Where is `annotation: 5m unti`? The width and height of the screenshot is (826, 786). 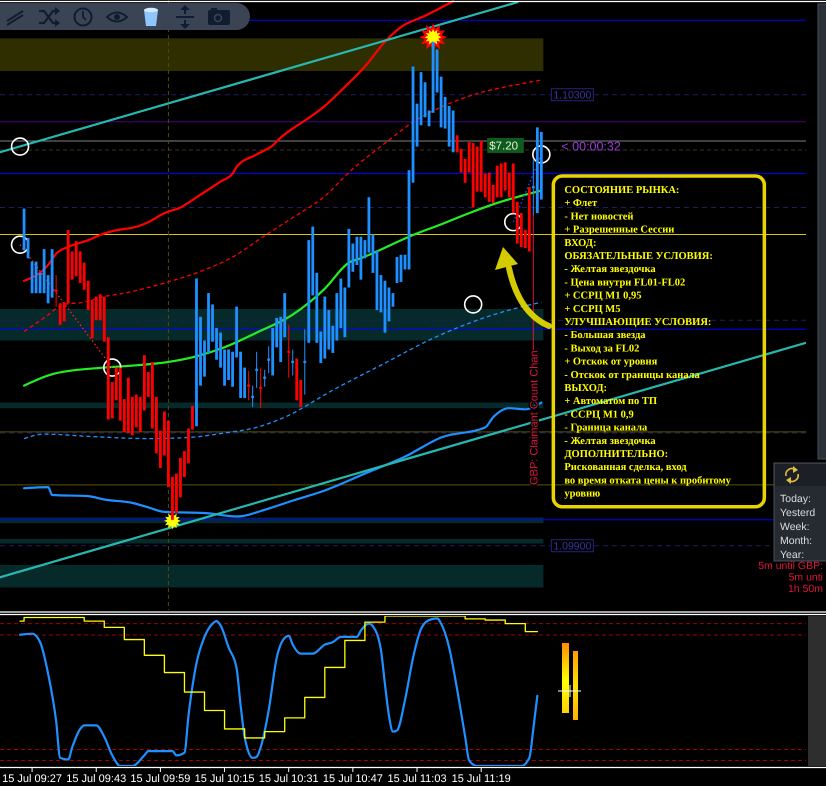
annotation: 5m unti is located at coordinates (805, 578).